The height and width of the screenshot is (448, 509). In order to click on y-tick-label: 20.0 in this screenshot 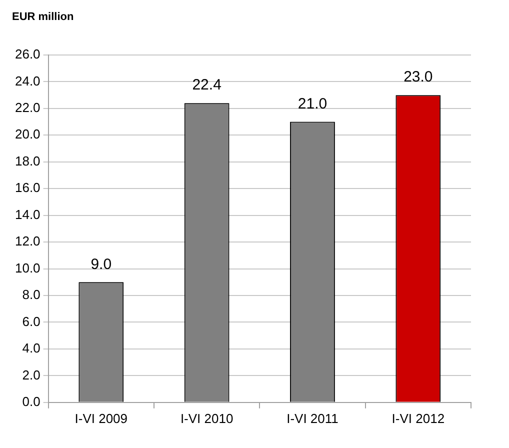, I will do `click(27, 134)`.